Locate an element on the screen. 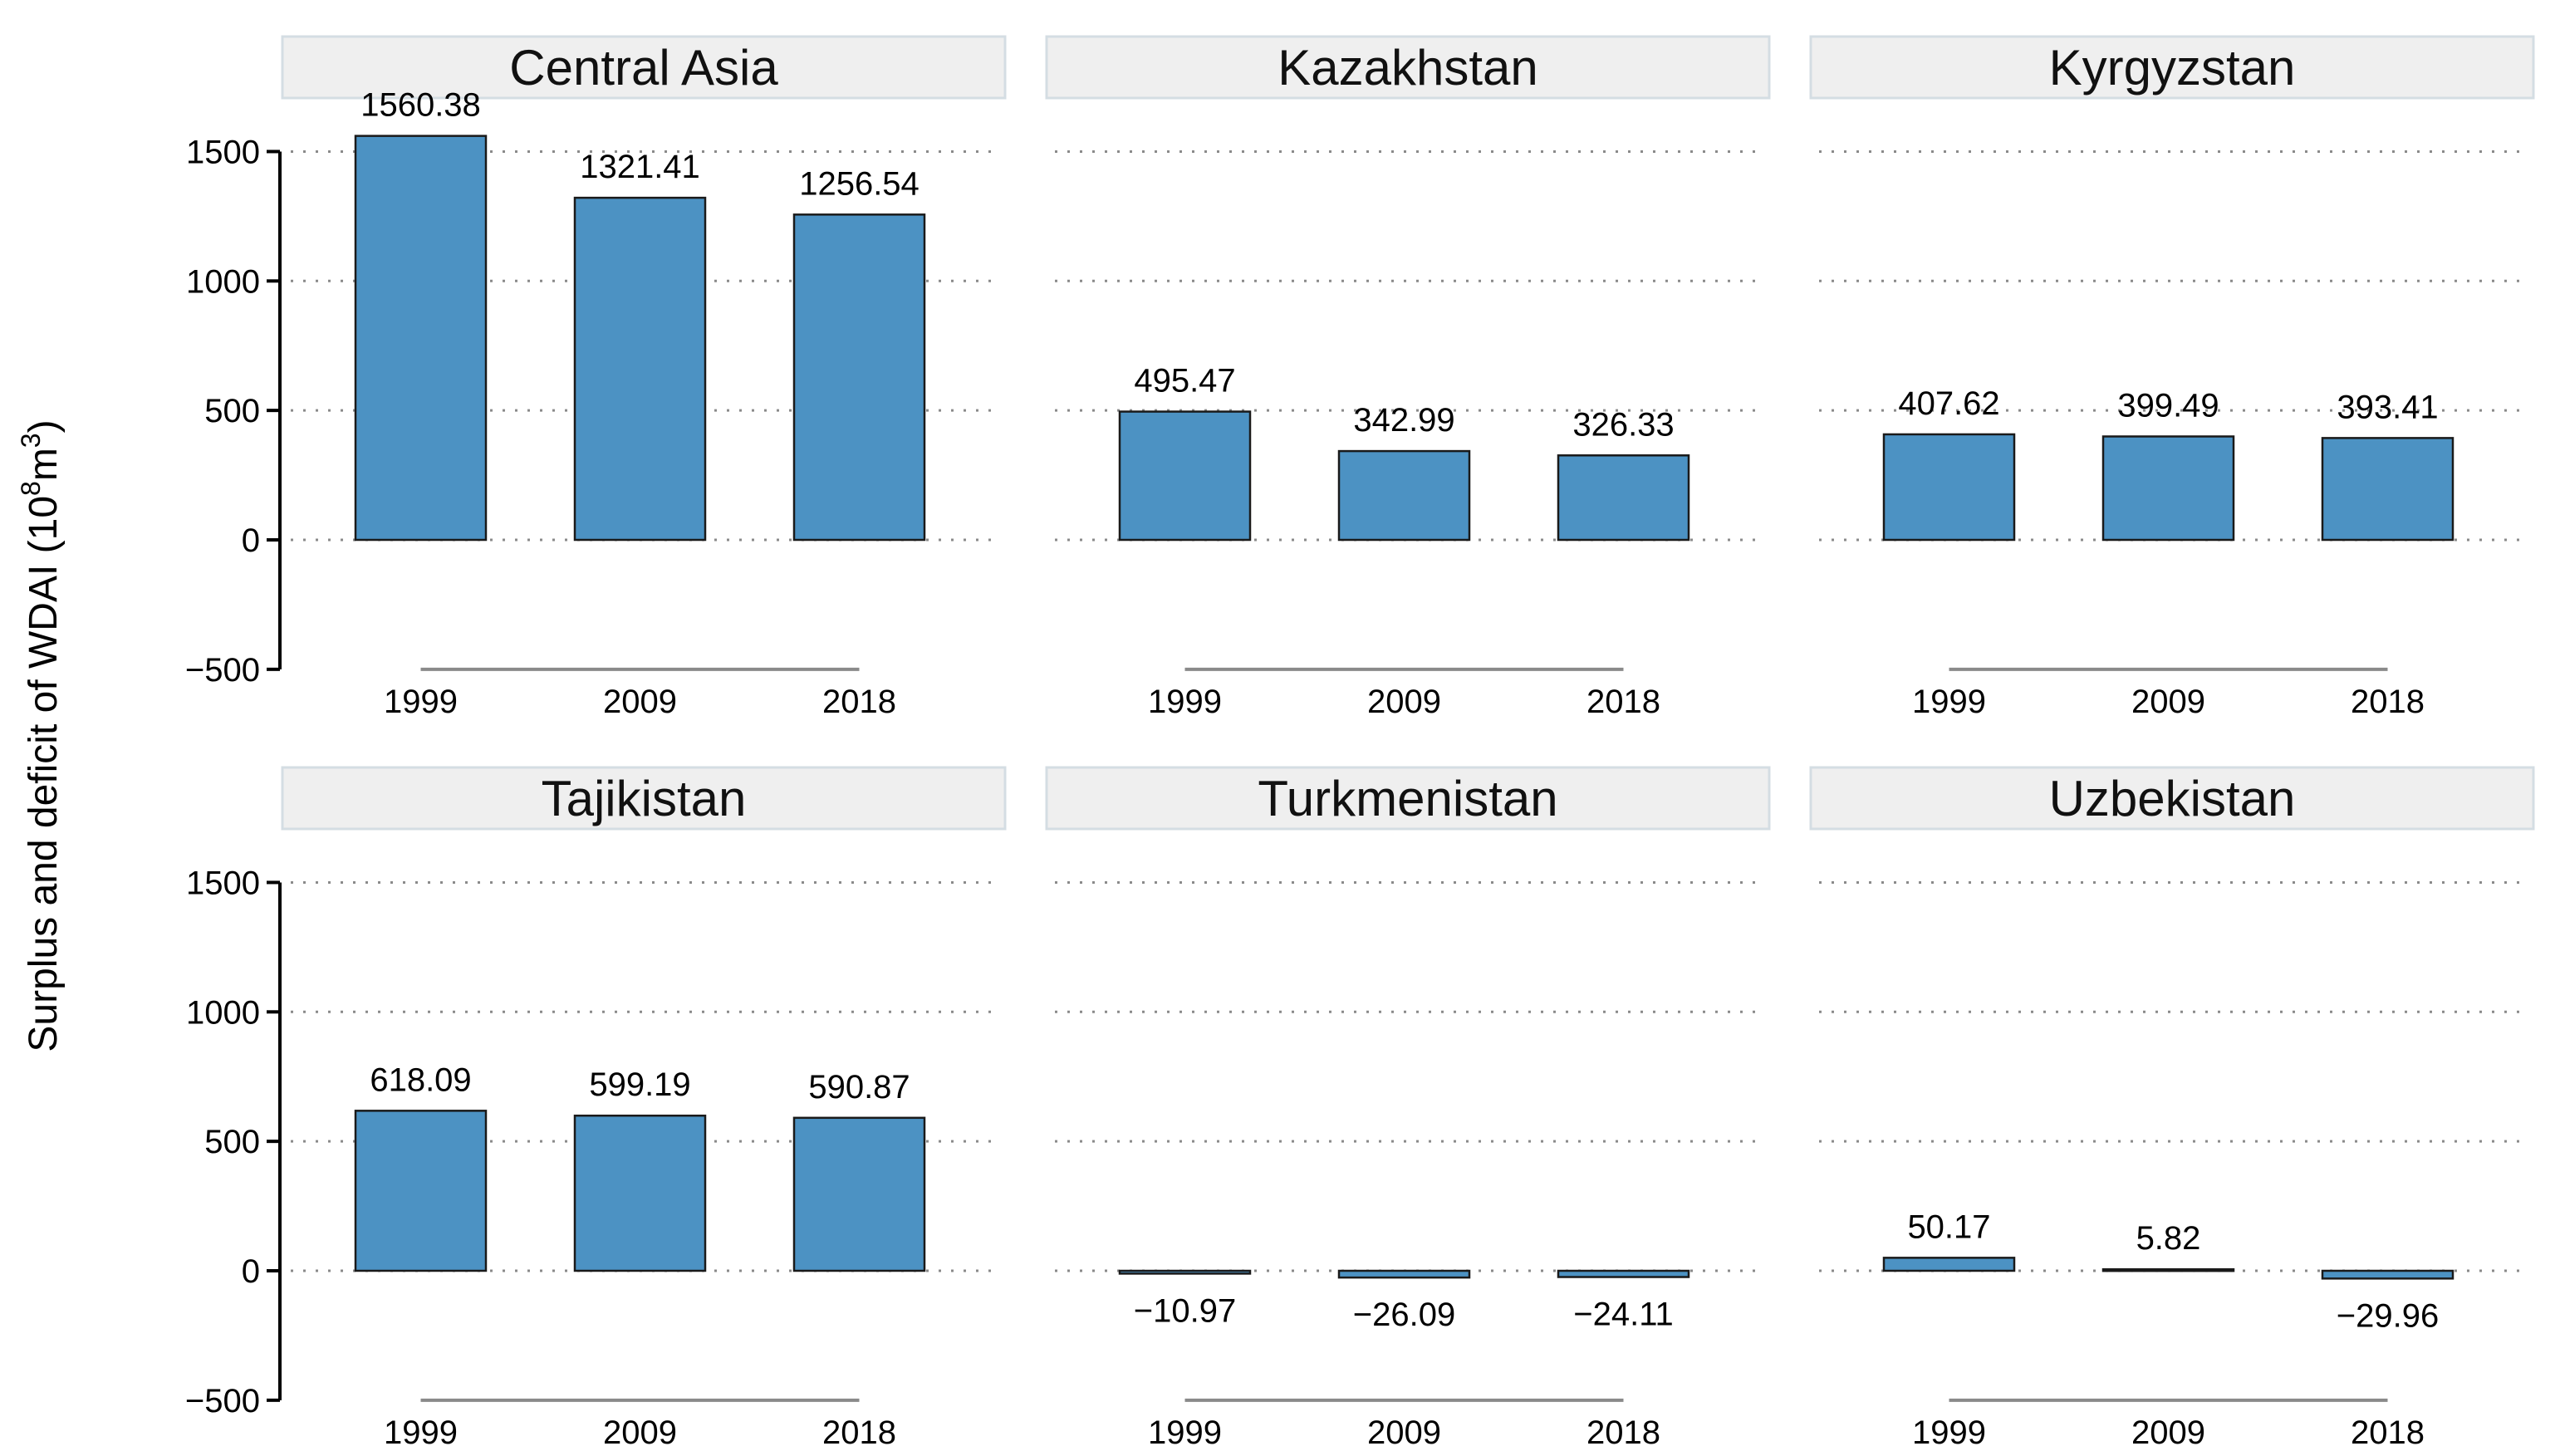 Image resolution: width=2555 pixels, height=1456 pixels. x-tick-label-tajikistan-1999: 1999 is located at coordinates (421, 1432).